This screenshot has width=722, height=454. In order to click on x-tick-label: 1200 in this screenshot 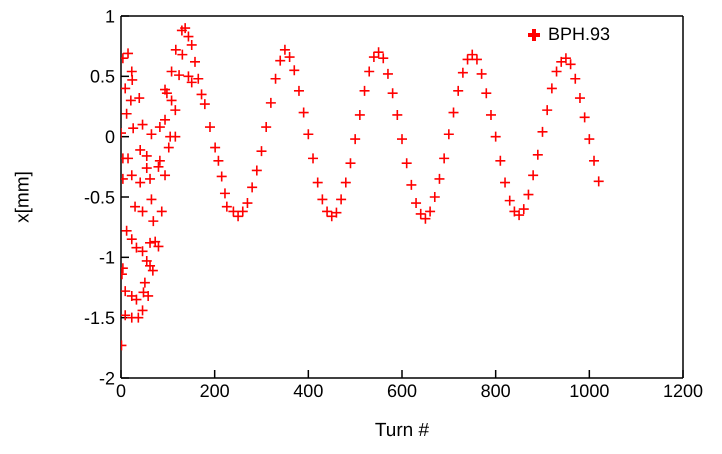, I will do `click(683, 390)`.